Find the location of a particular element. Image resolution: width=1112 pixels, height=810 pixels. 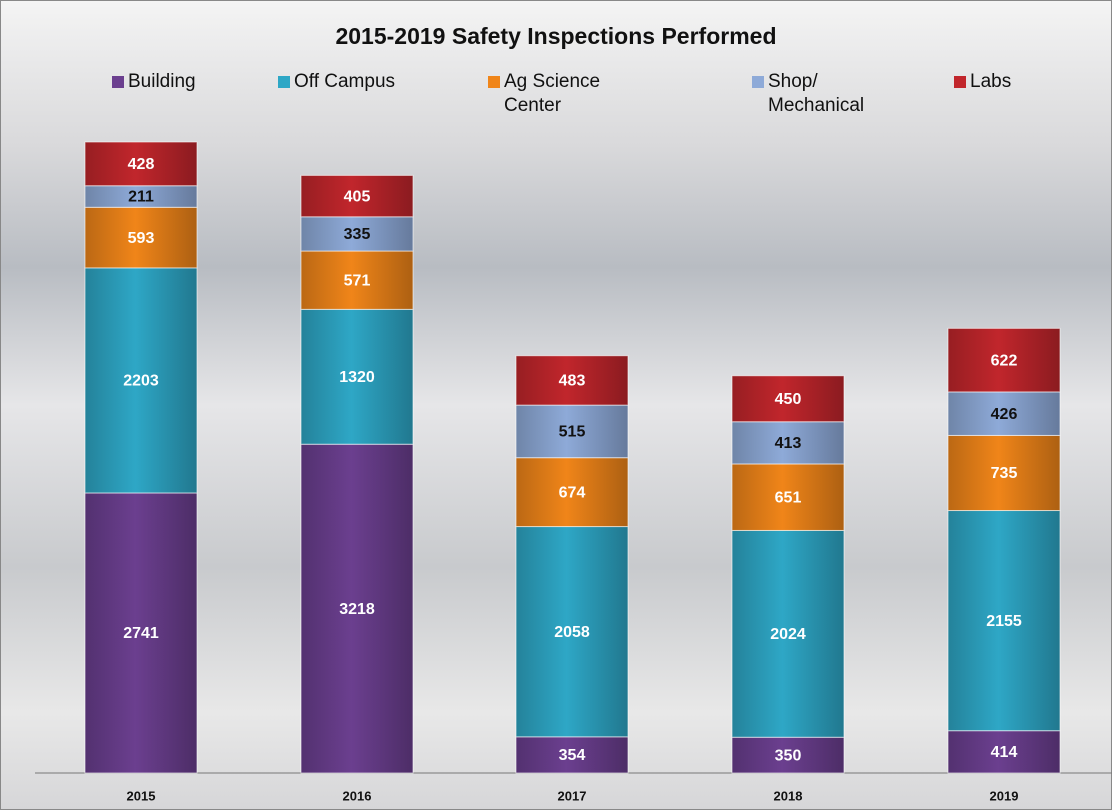

data-label: 2155 is located at coordinates (1004, 621).